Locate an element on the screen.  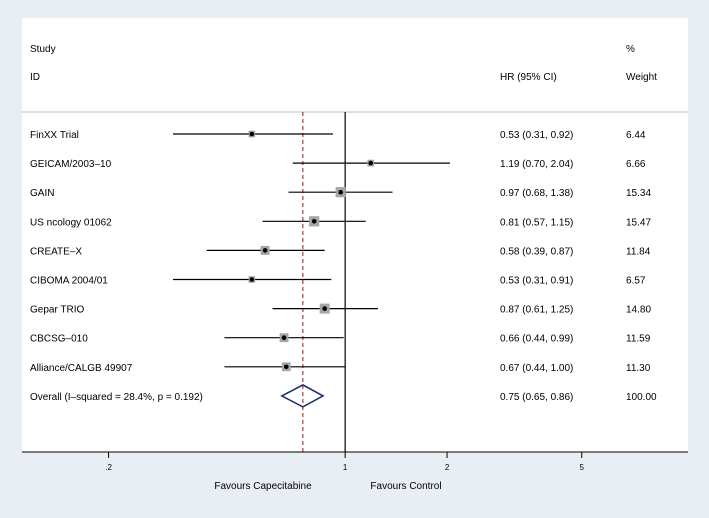
study-hr-ci: 0.67 (0.44, 1.00) is located at coordinates (536, 368).